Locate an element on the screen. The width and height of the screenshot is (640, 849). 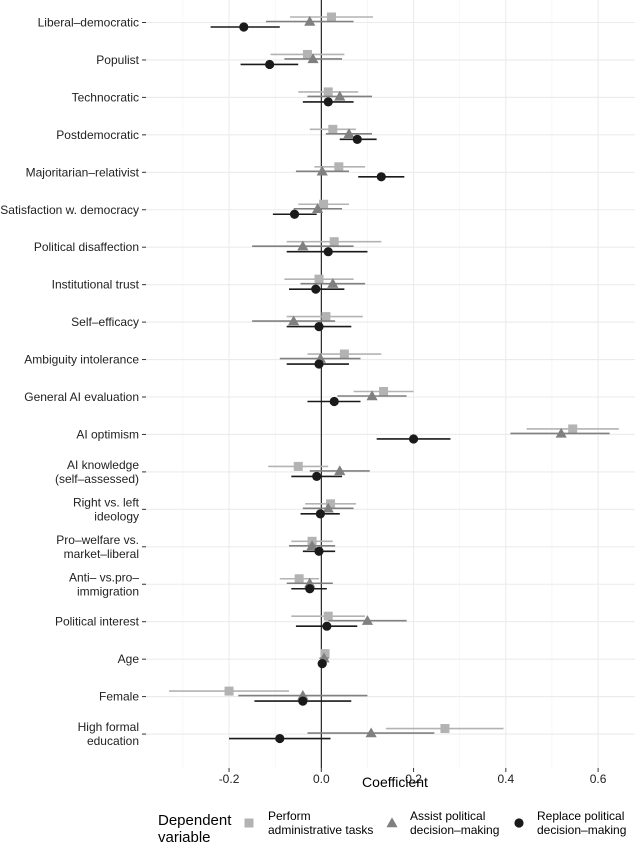
x-tick-label: -0.2 is located at coordinates (229, 779).